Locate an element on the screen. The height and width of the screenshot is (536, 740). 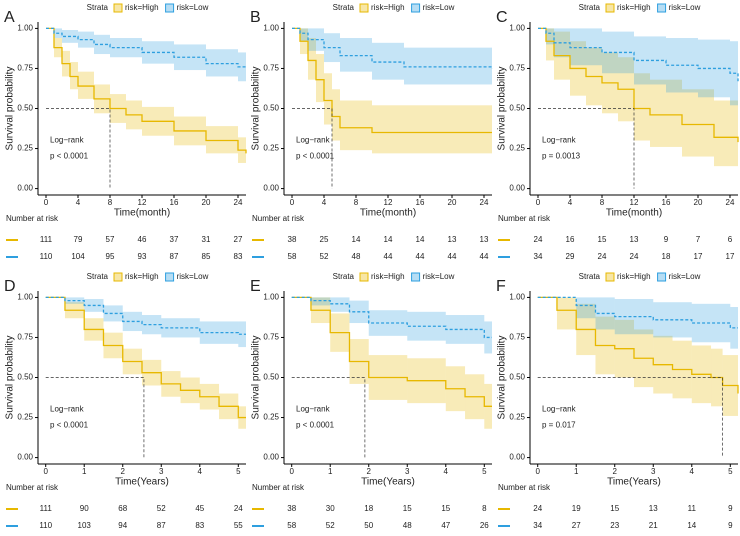
x-tick-label: 2 is located at coordinates (123, 471).